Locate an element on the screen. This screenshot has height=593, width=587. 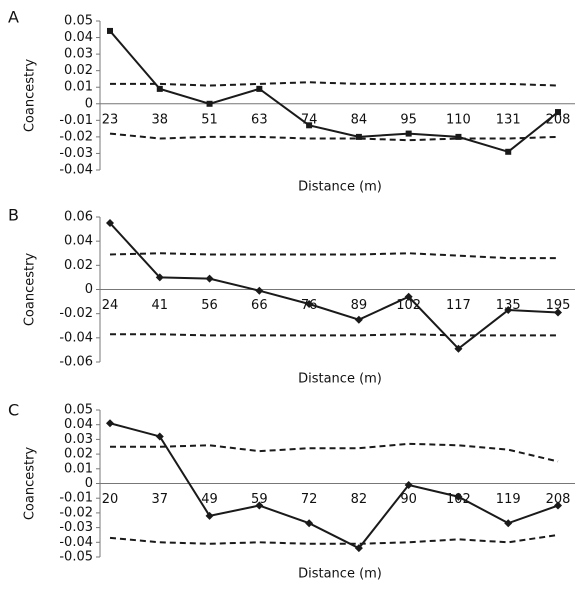
y-tick-label: -0.06 is located at coordinates (76, 362).